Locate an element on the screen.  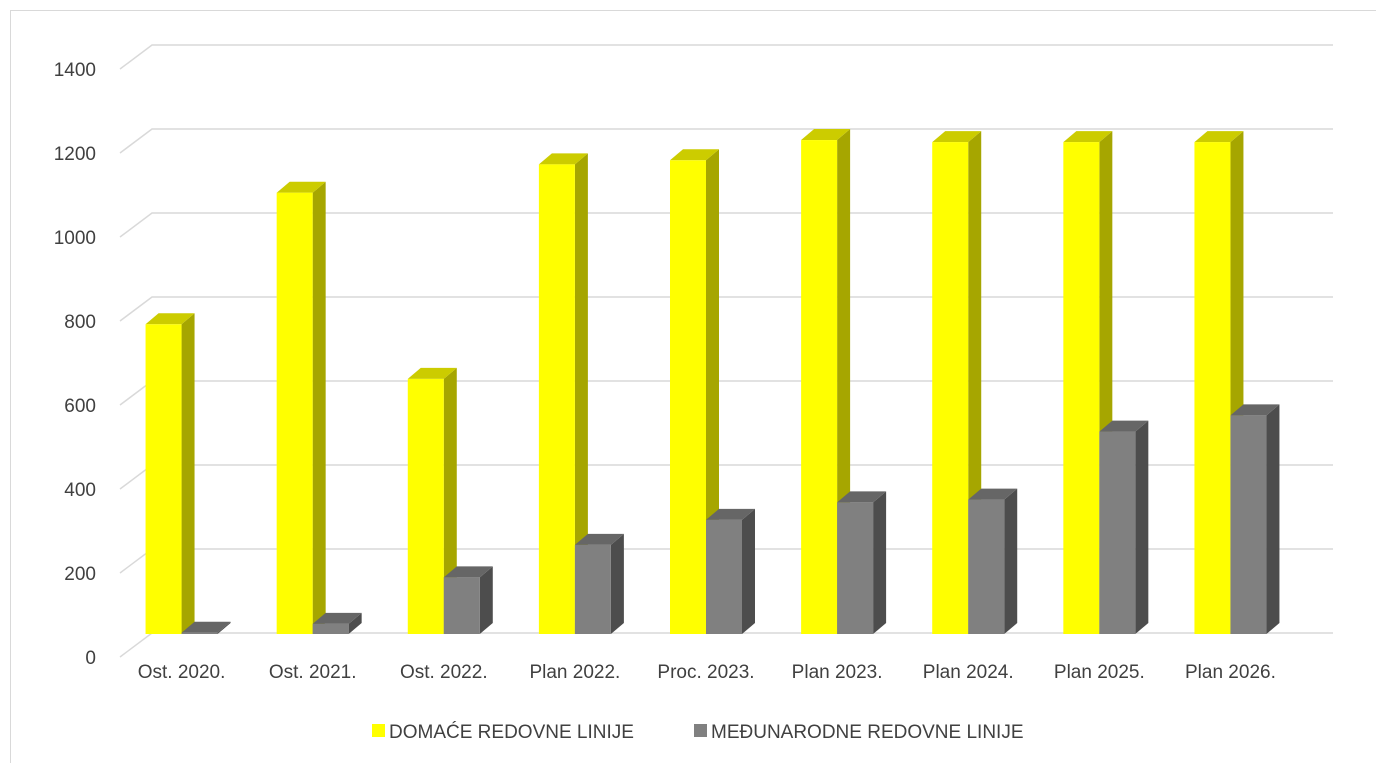
y-tick-label: 0 is located at coordinates (90, 658).